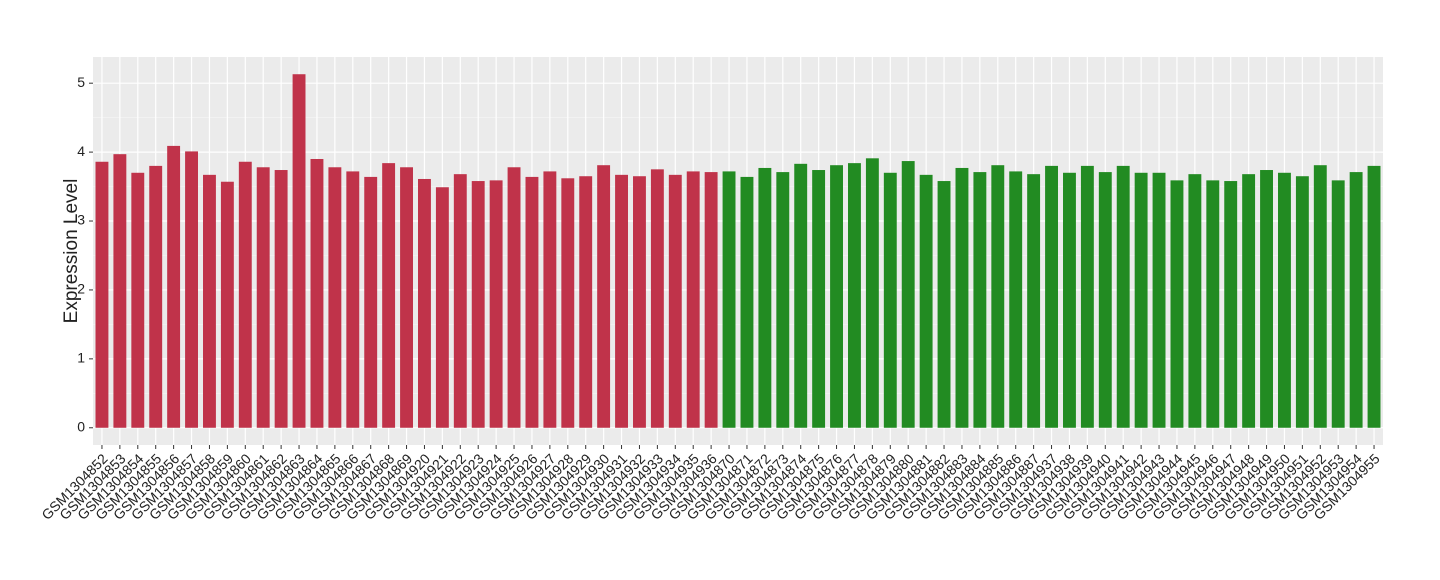 The height and width of the screenshot is (580, 1440). What do you see at coordinates (81, 151) in the screenshot?
I see `y-tick-label: 4` at bounding box center [81, 151].